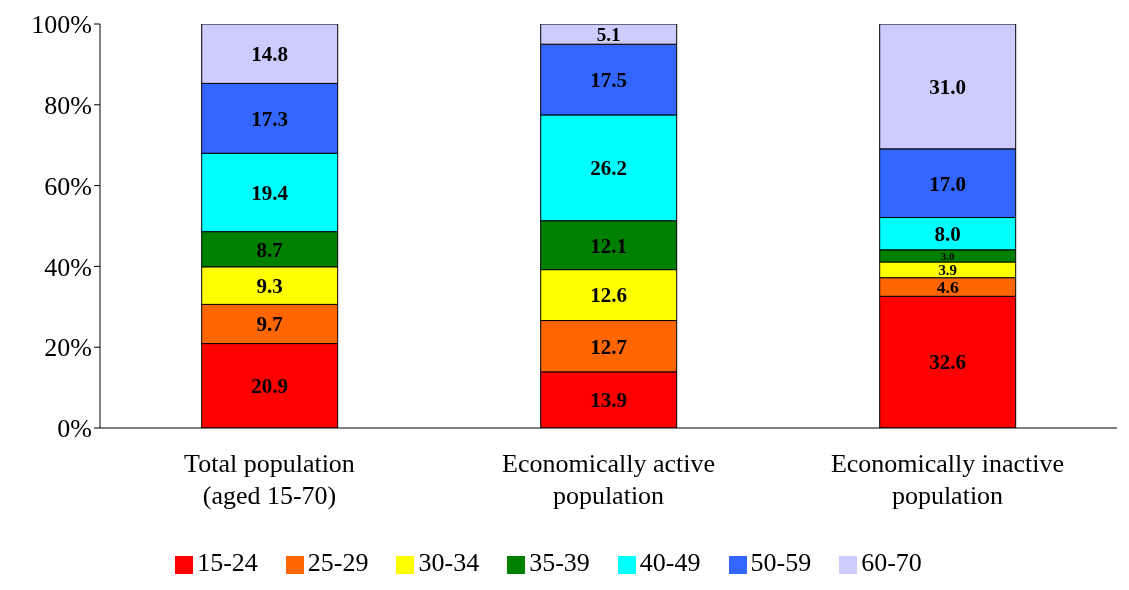 This screenshot has height=590, width=1129. Describe the element at coordinates (948, 255) in the screenshot. I see `data-label: 3.0` at that location.